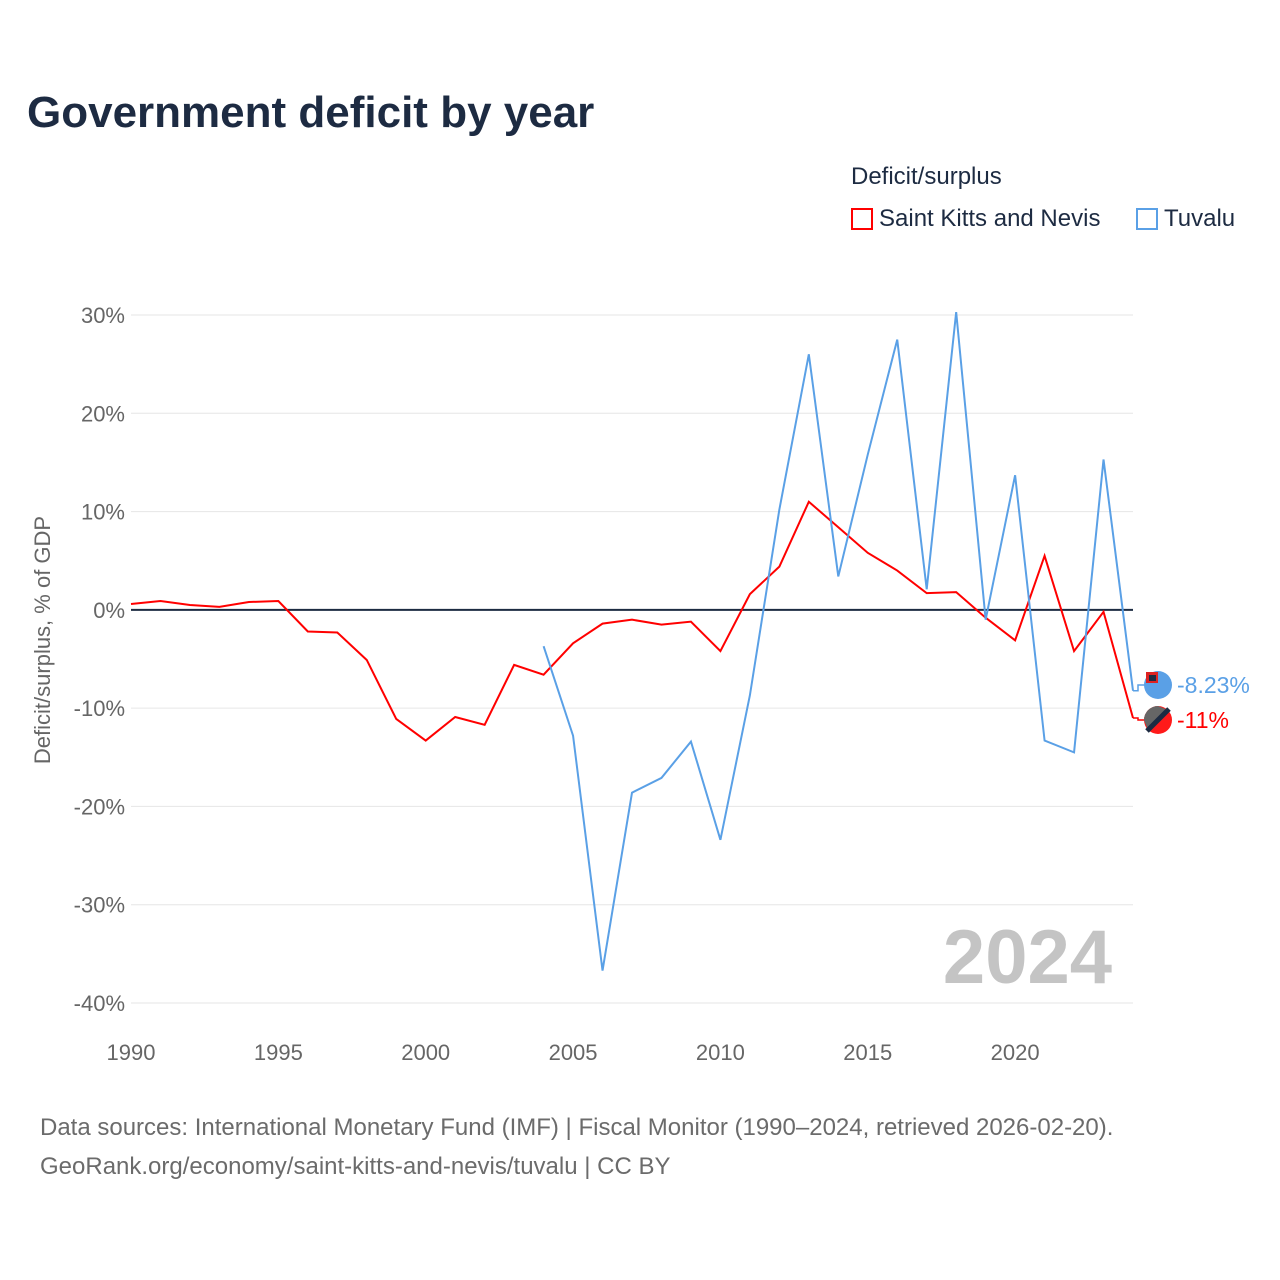  What do you see at coordinates (99, 905) in the screenshot?
I see `y-tick-label: -30%` at bounding box center [99, 905].